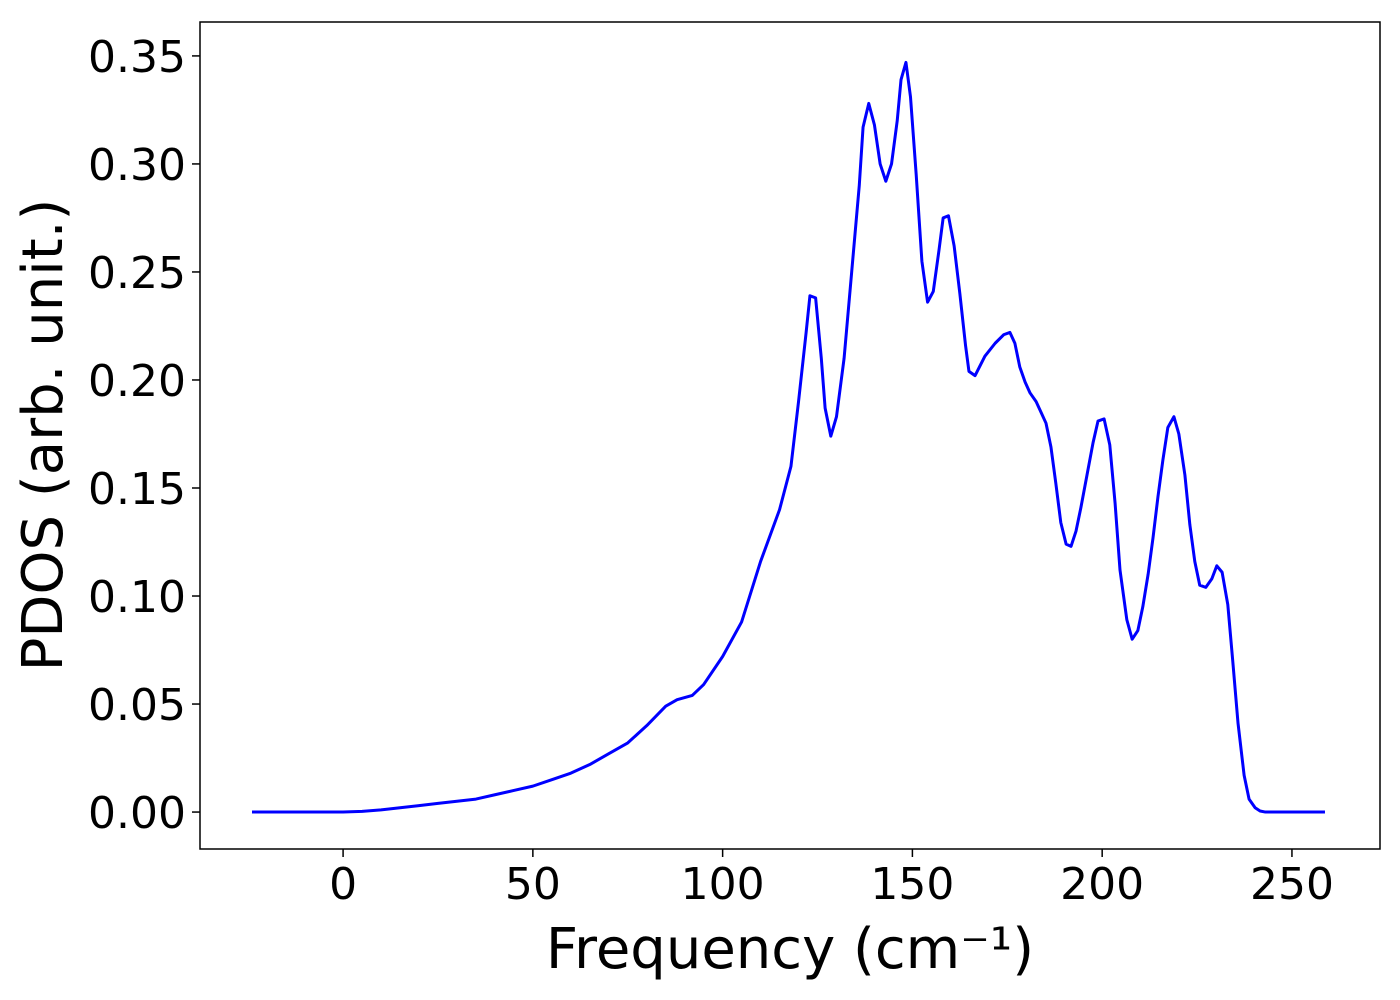 This screenshot has height=1000, width=1400. What do you see at coordinates (137, 381) in the screenshot?
I see `y-tick-label: 0.20` at bounding box center [137, 381].